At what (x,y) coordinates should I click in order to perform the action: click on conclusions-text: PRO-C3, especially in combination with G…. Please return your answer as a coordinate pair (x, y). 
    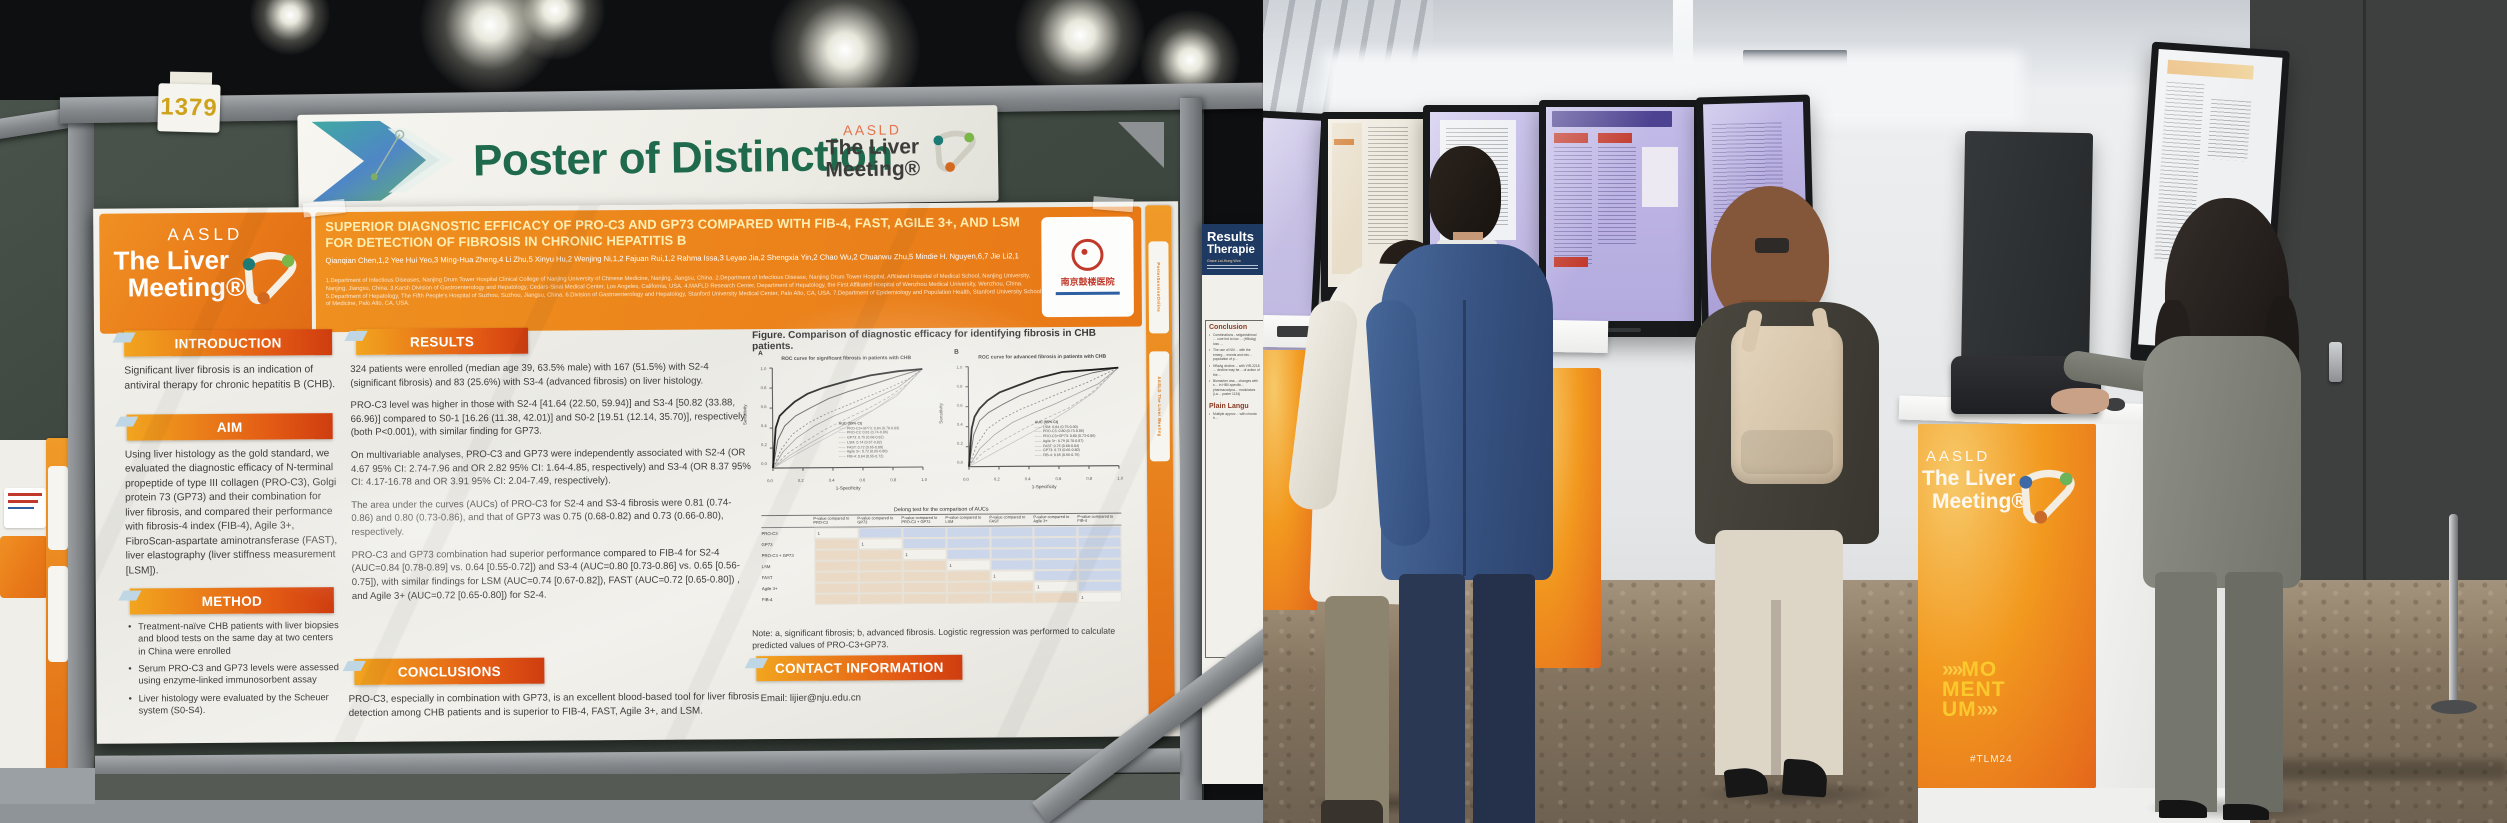
    Looking at the image, I should click on (554, 705).